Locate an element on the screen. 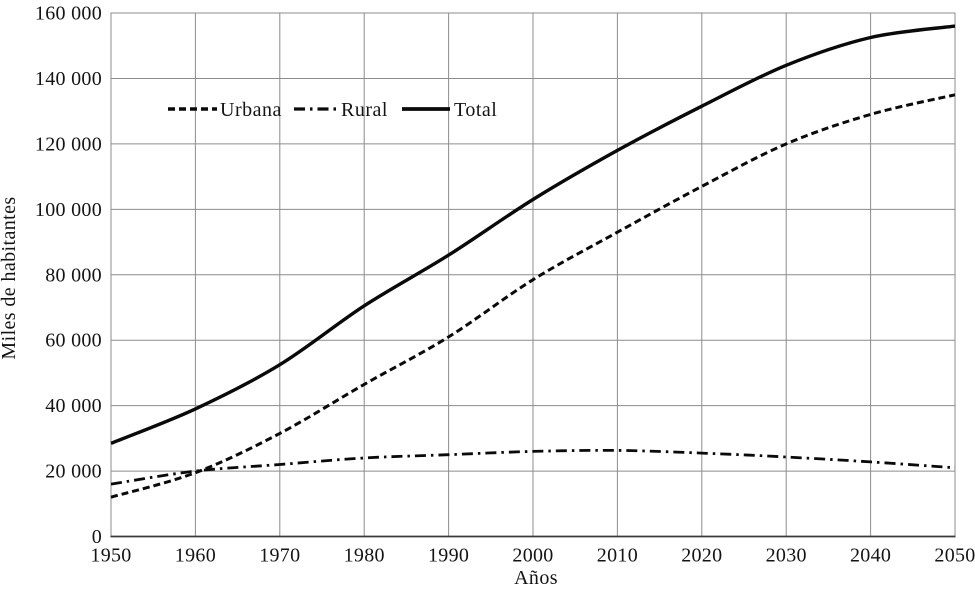 The width and height of the screenshot is (975, 592). legend-item-urbana: Urbana is located at coordinates (225, 110).